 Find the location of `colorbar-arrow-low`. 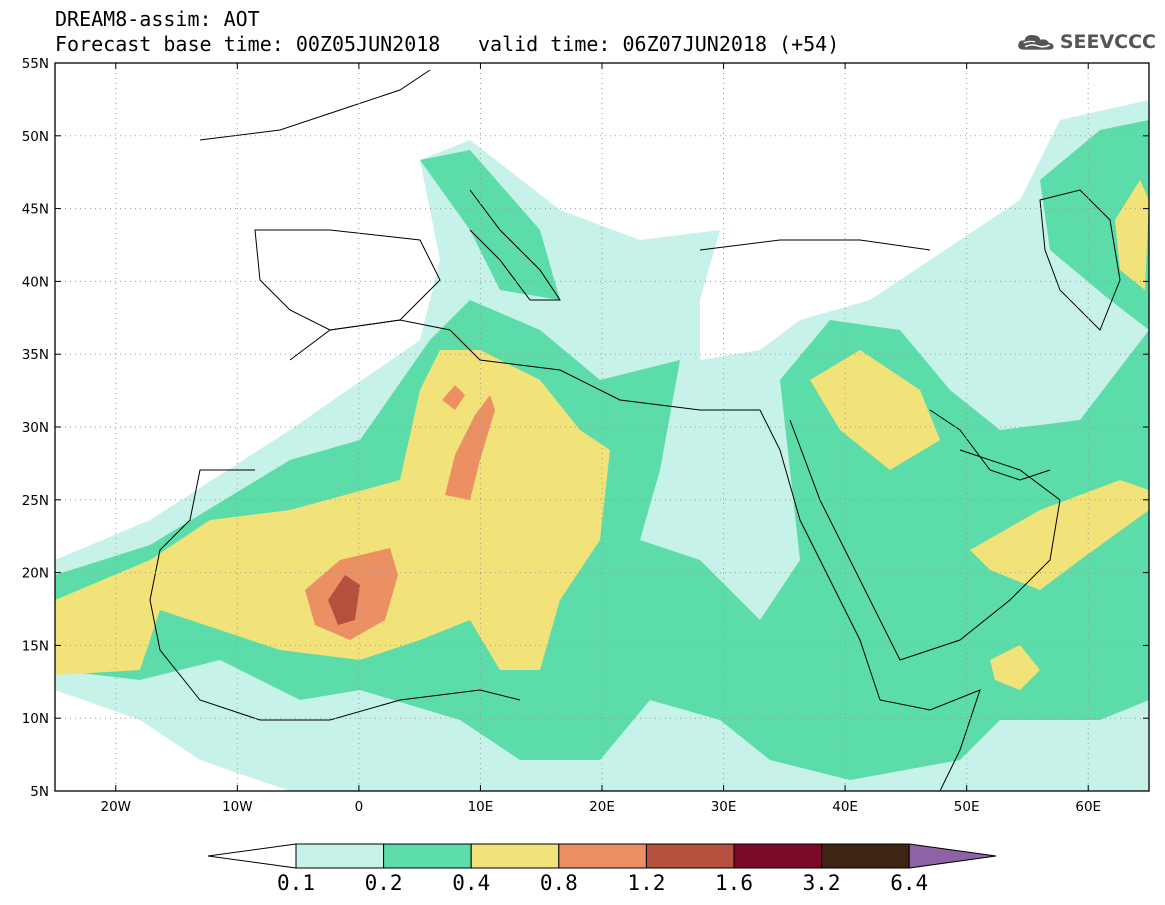

colorbar-arrow-low is located at coordinates (252, 856).